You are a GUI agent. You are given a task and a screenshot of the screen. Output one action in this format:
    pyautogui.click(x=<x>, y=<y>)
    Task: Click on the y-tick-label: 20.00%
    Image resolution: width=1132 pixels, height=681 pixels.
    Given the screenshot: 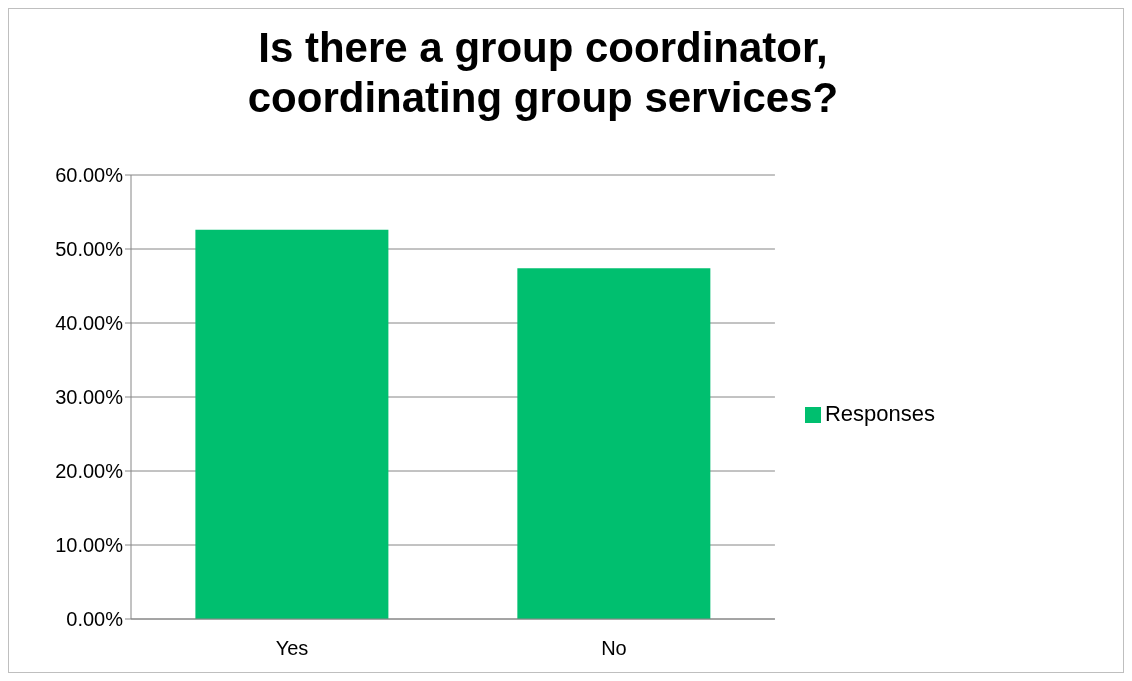 What is the action you would take?
    pyautogui.click(x=89, y=471)
    